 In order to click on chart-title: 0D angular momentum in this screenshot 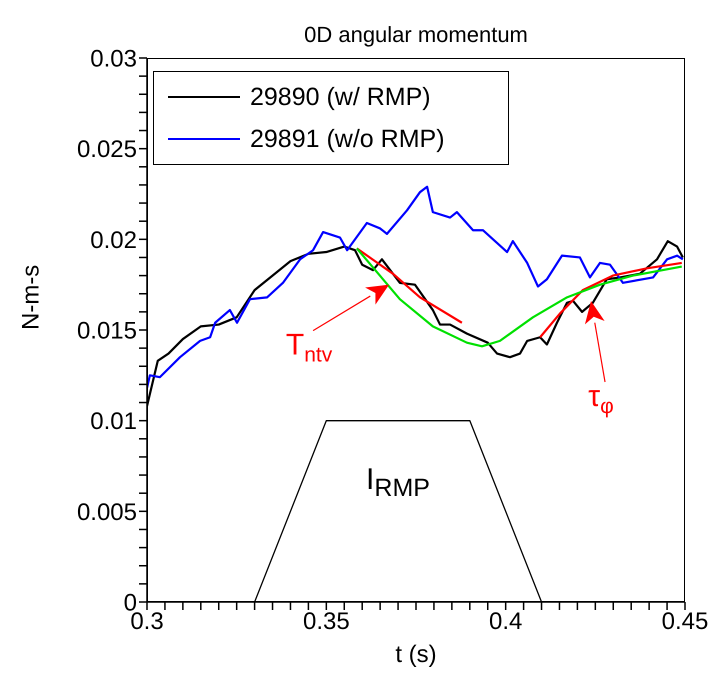, I will do `click(416, 35)`.